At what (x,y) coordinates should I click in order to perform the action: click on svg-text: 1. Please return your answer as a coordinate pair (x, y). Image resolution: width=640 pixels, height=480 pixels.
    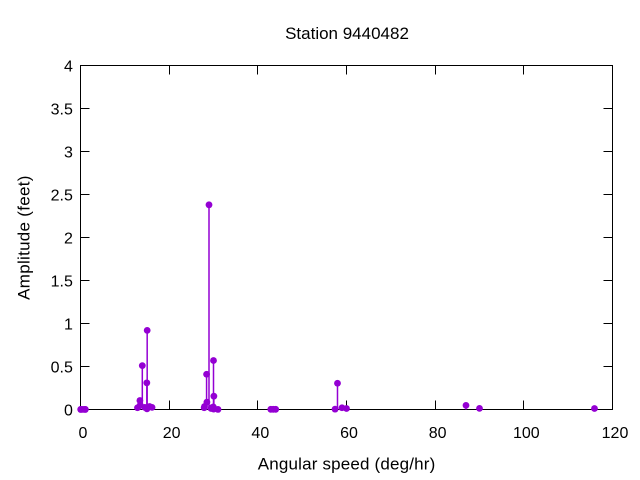
    Looking at the image, I should click on (68, 325).